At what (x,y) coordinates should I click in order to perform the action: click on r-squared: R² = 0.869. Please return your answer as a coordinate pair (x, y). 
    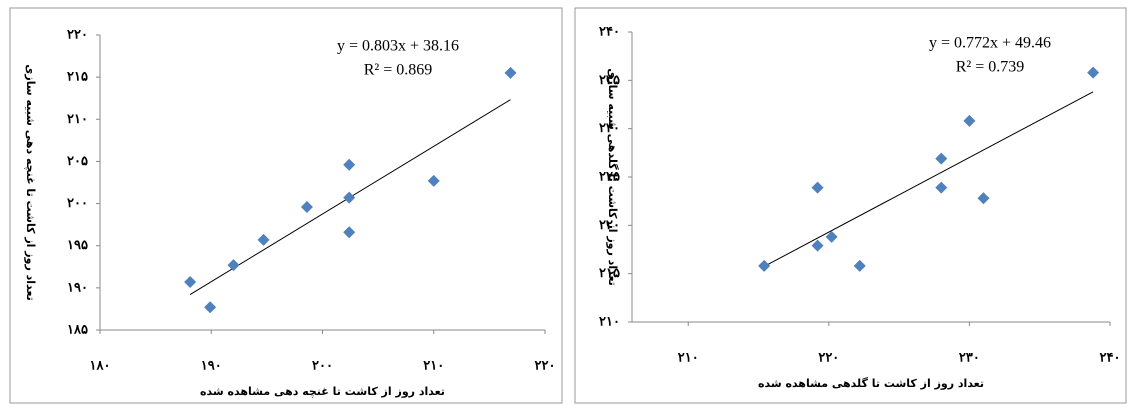
    Looking at the image, I should click on (398, 70).